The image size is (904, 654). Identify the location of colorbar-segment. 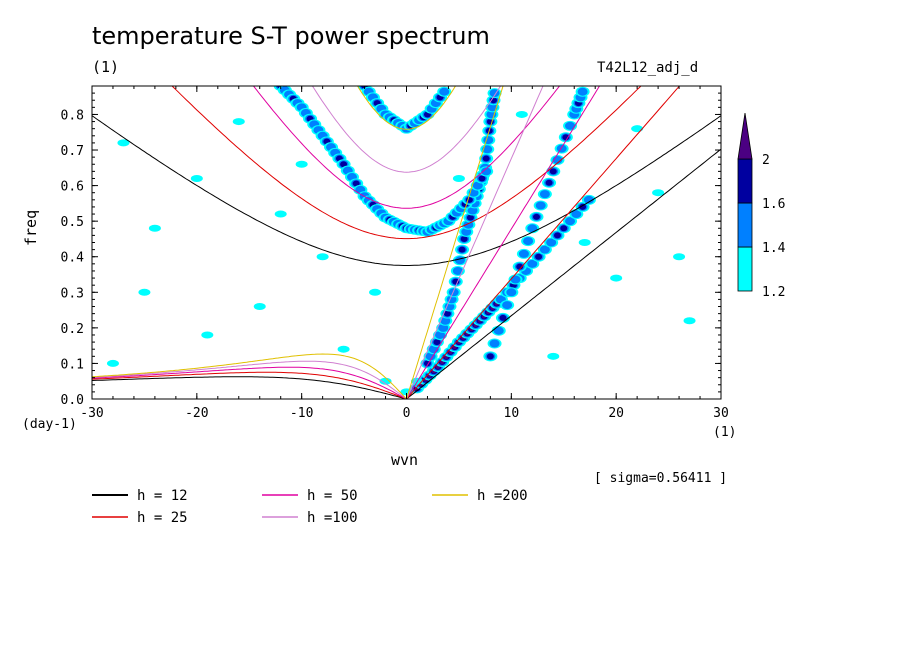
(745, 269).